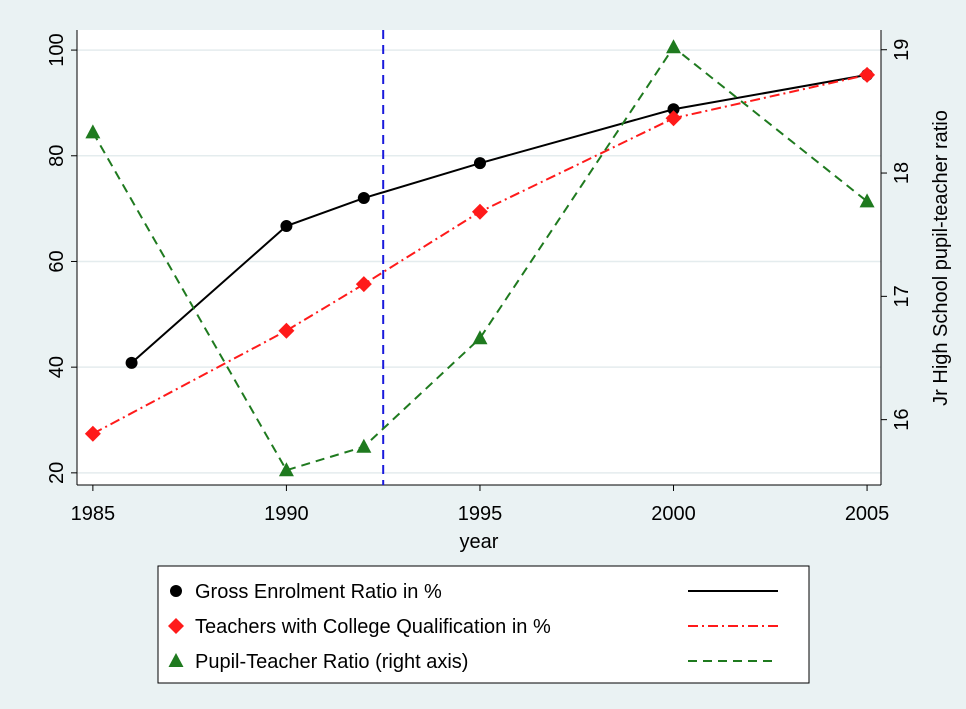 The height and width of the screenshot is (709, 966). What do you see at coordinates (57, 49) in the screenshot?
I see `y-tick-label: 100` at bounding box center [57, 49].